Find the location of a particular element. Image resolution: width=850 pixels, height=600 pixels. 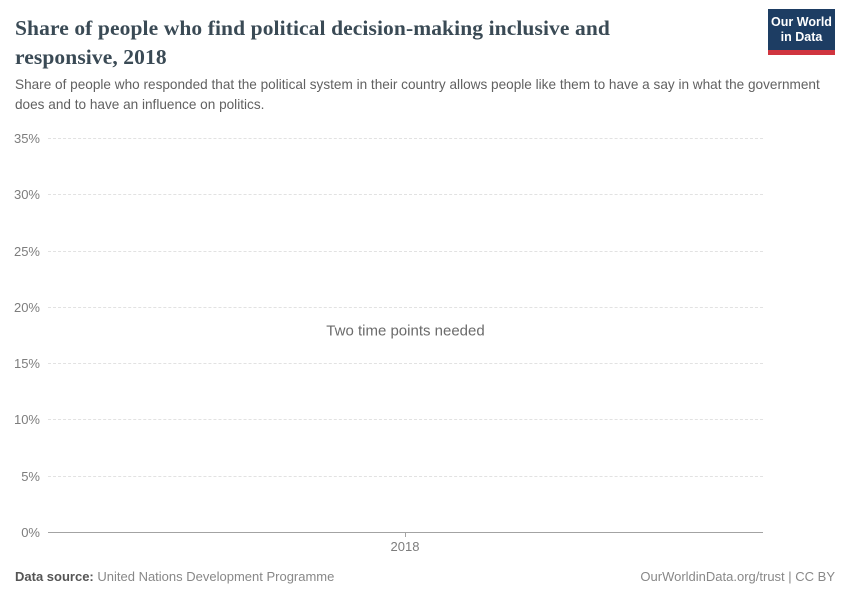

y-axis-tick-label: 35% is located at coordinates (20, 139).